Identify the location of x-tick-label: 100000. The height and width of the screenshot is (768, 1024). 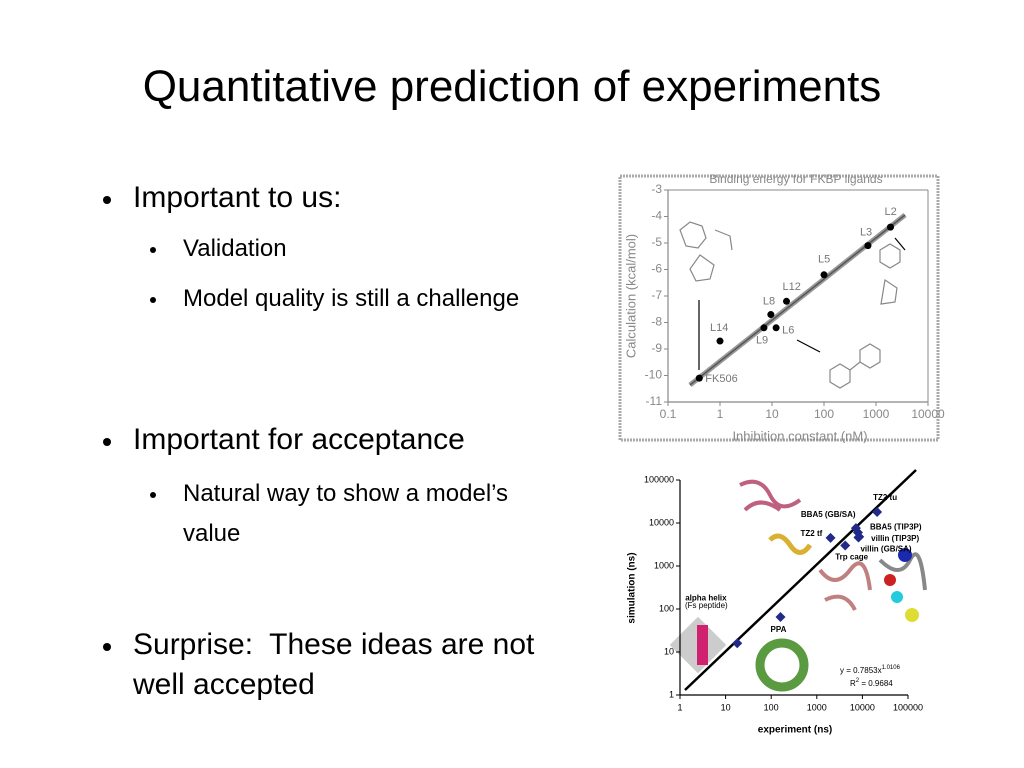
(908, 707).